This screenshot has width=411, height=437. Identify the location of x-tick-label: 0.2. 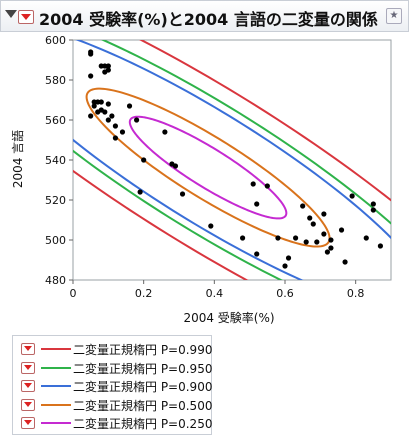
(144, 293).